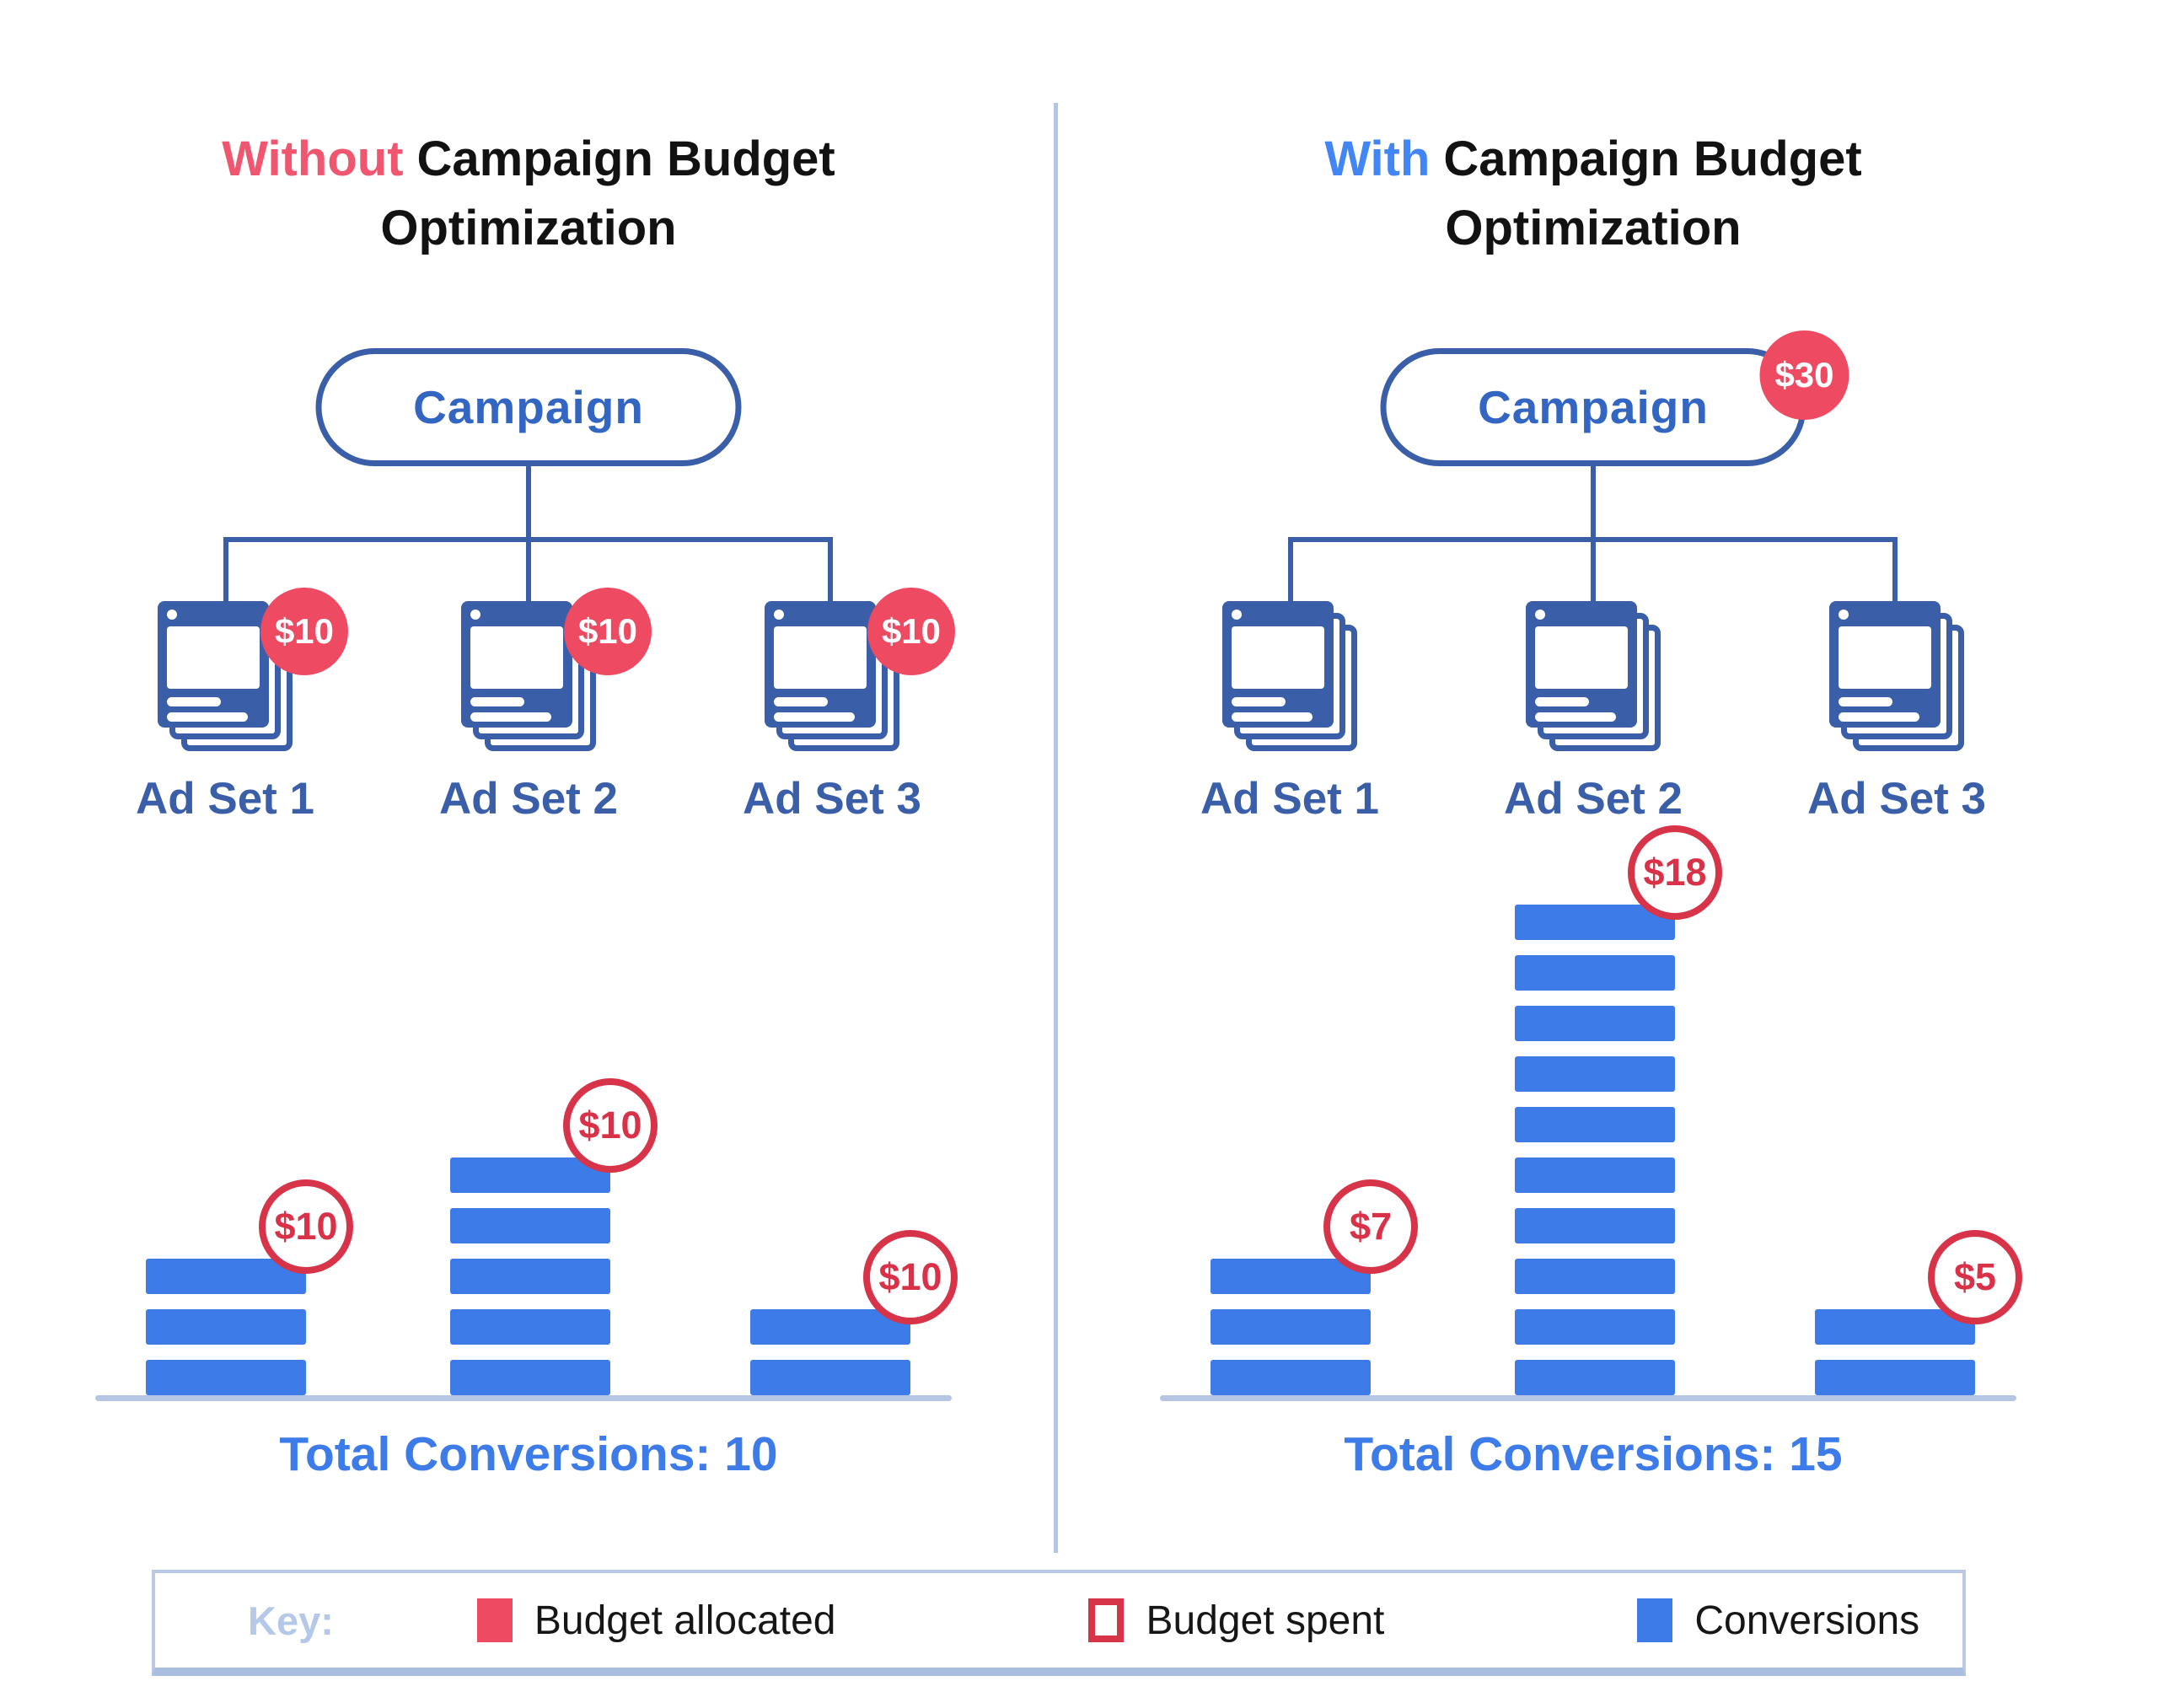 The width and height of the screenshot is (2158, 1708). What do you see at coordinates (1593, 1454) in the screenshot?
I see `total-conversions: Total Conversions: 15` at bounding box center [1593, 1454].